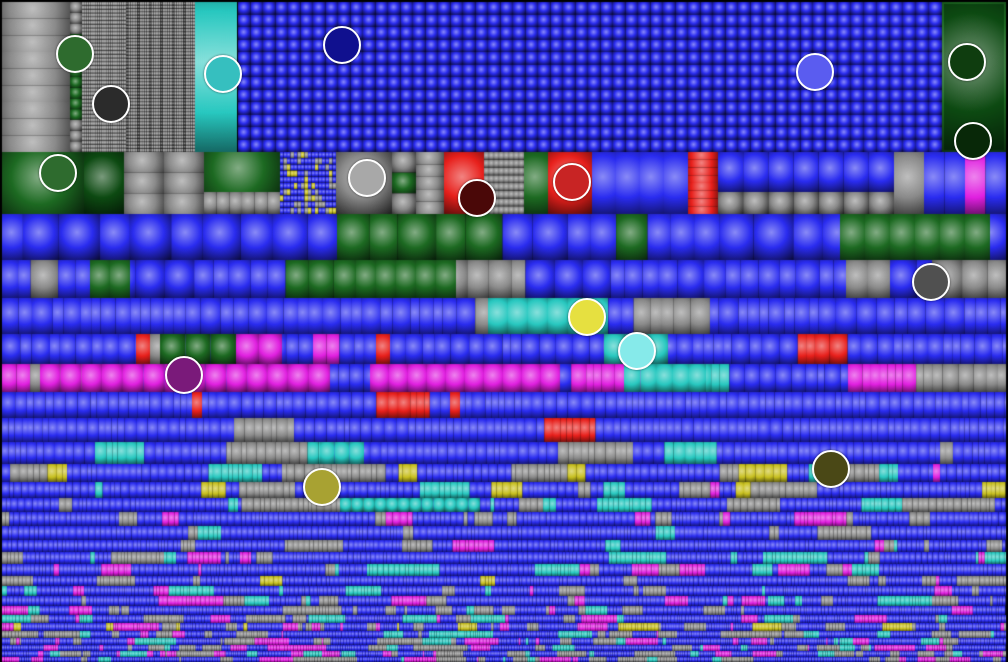  What do you see at coordinates (973, 141) in the screenshot?
I see `color-marker-deep-green` at bounding box center [973, 141].